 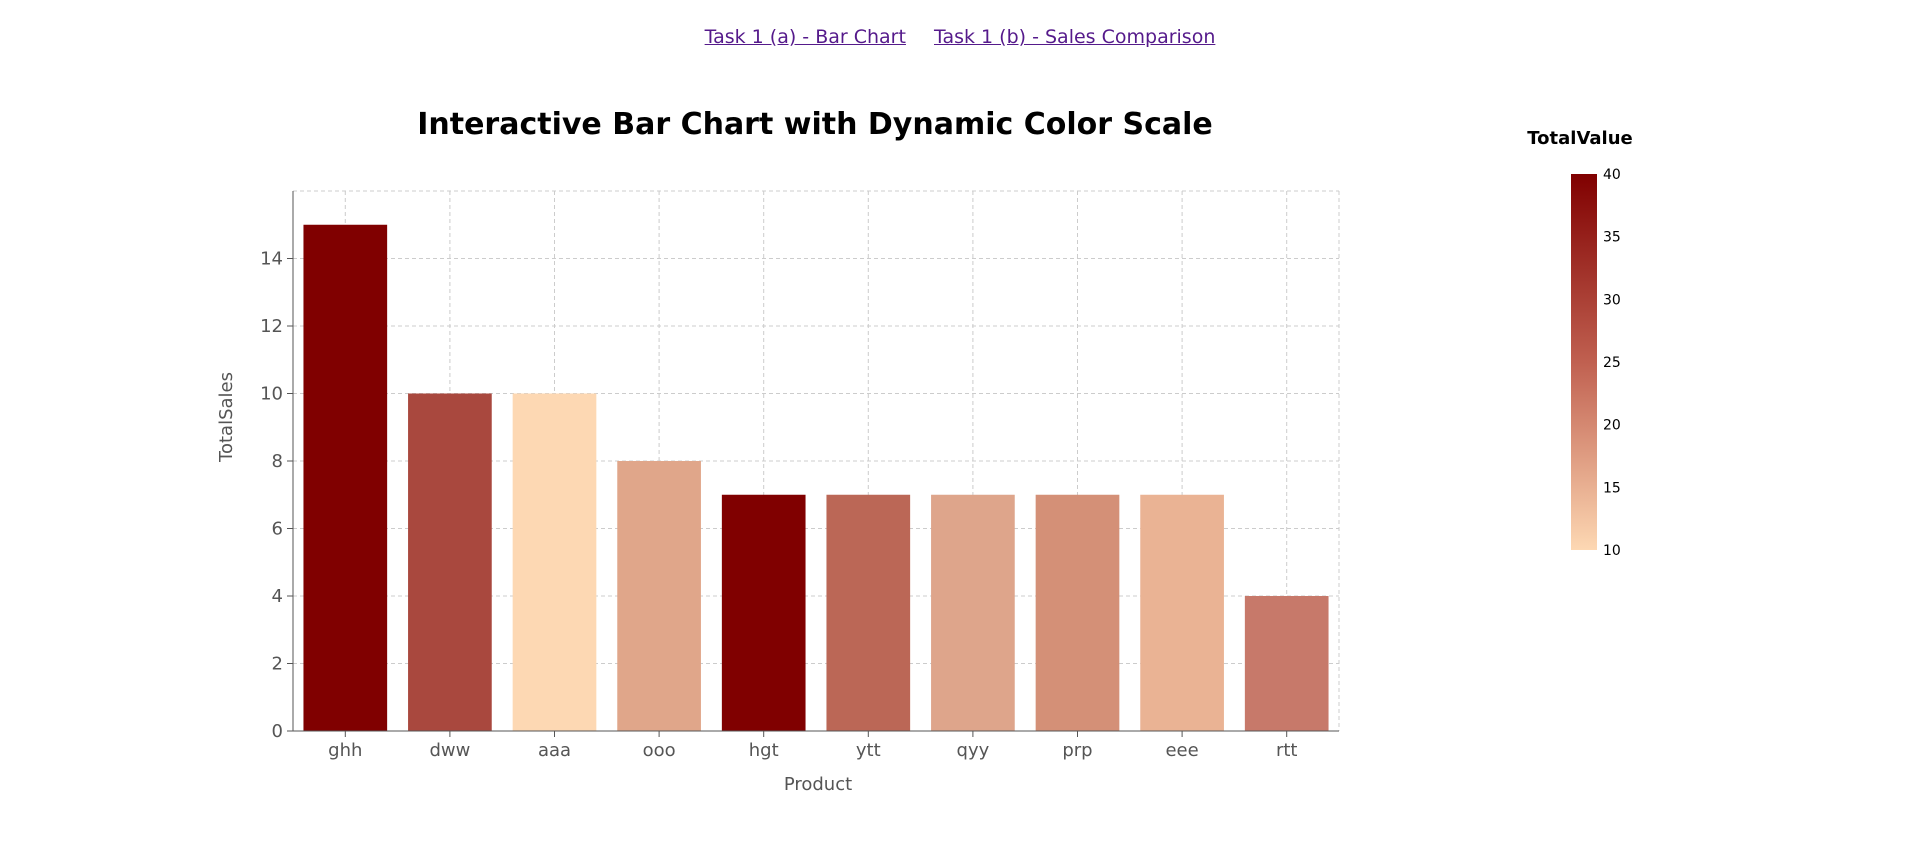 What do you see at coordinates (450, 562) in the screenshot?
I see `bar-dww` at bounding box center [450, 562].